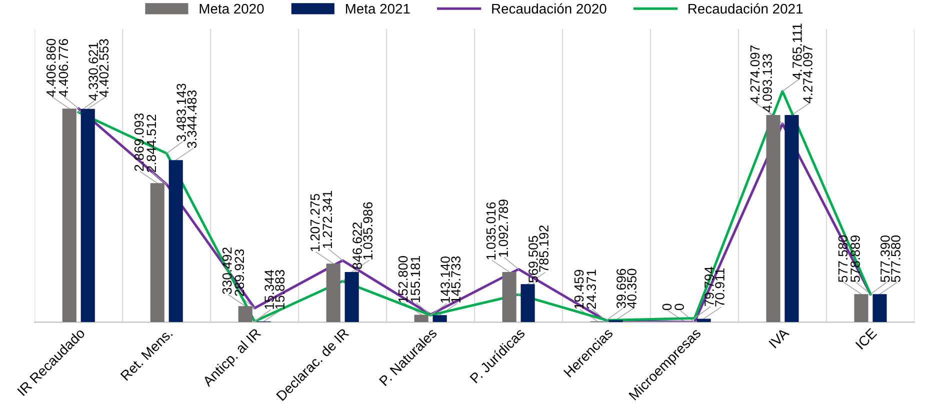 This screenshot has width=936, height=413. What do you see at coordinates (621, 288) in the screenshot?
I see `data-label: 39.696` at bounding box center [621, 288].